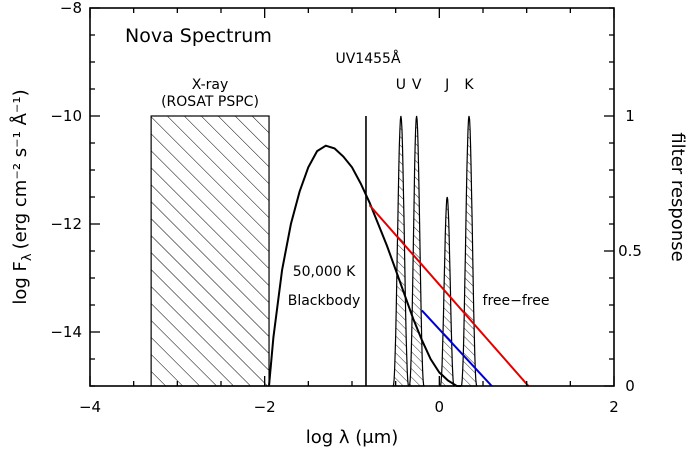 Image resolution: width=686 pixels, height=450 pixels. What do you see at coordinates (417, 85) in the screenshot?
I see `filter-label-V: V` at bounding box center [417, 85].